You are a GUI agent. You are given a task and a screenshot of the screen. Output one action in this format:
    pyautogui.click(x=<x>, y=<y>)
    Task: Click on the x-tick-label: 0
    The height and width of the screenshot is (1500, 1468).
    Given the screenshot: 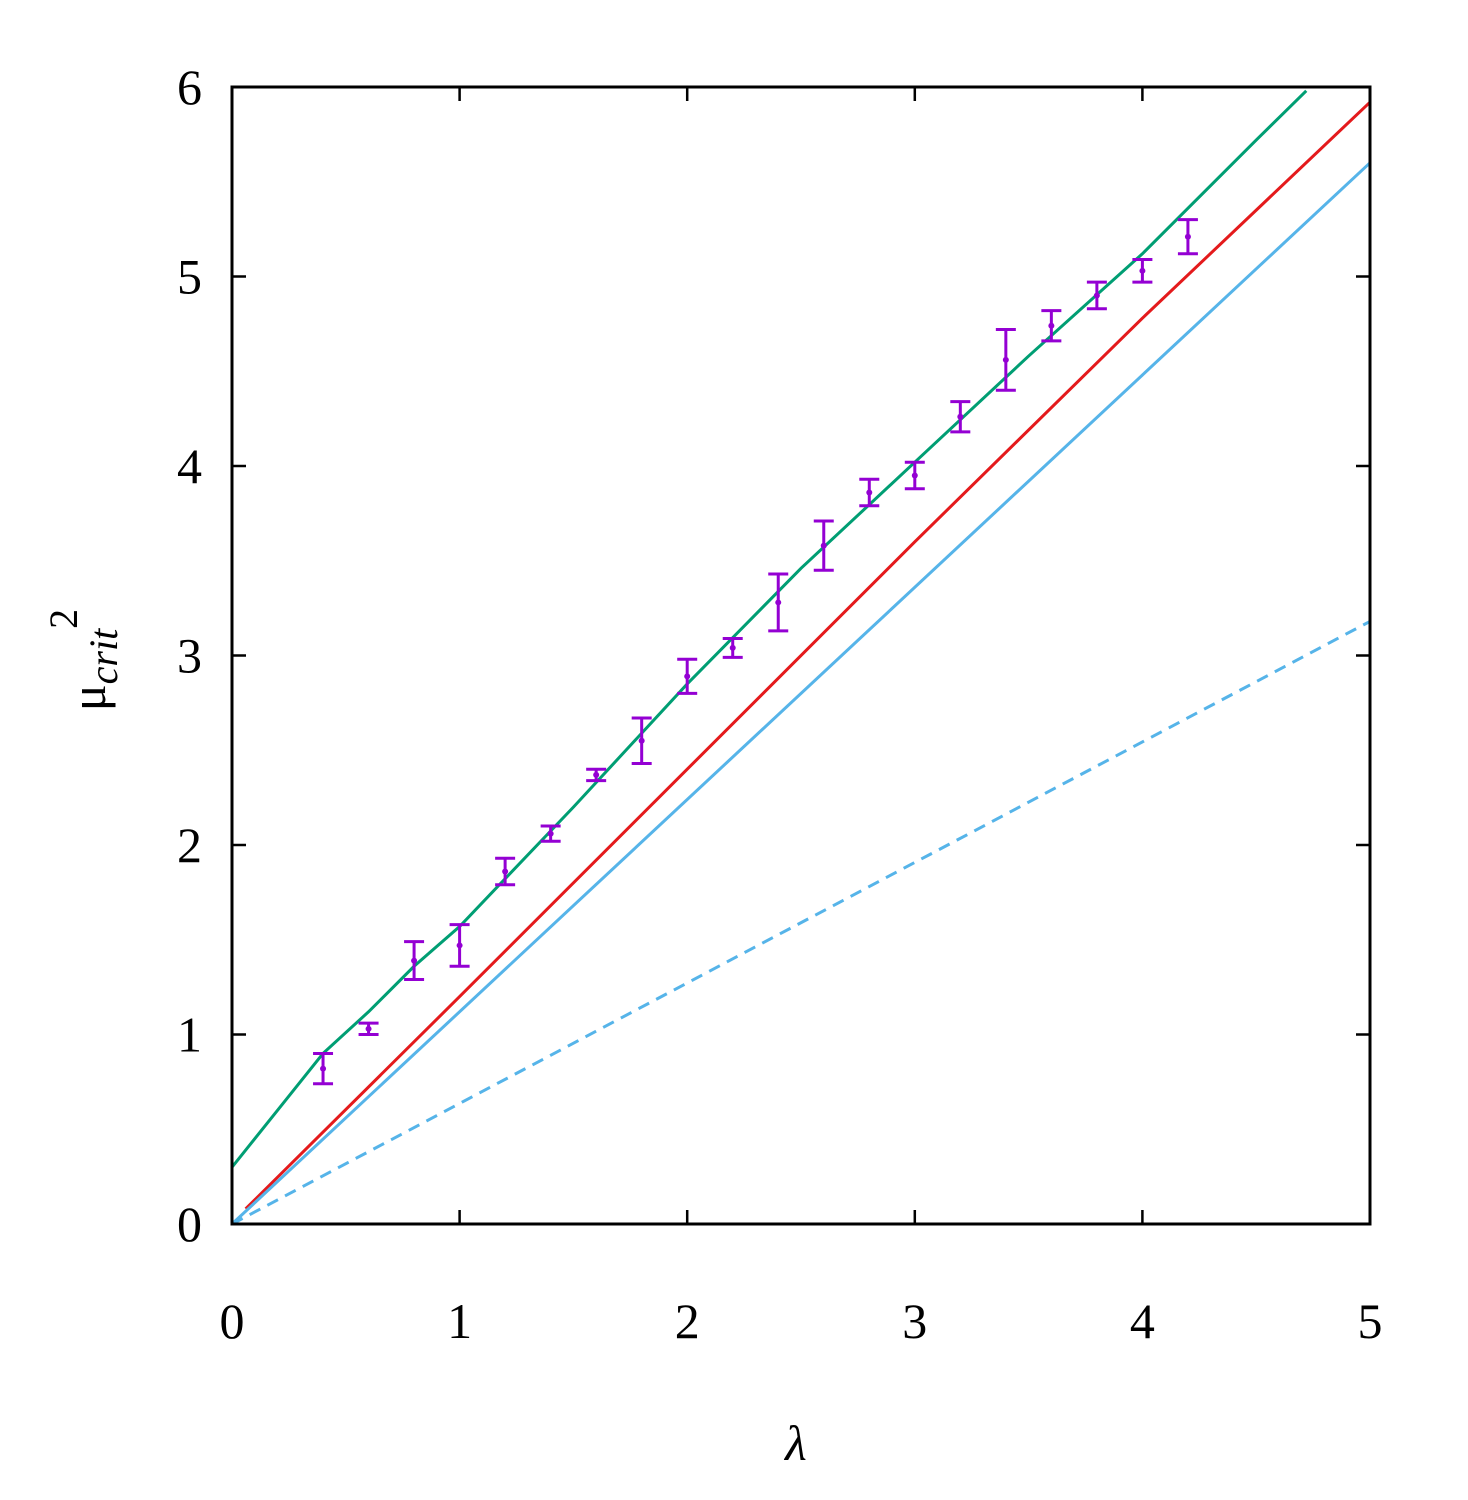 What is the action you would take?
    pyautogui.click(x=232, y=1321)
    